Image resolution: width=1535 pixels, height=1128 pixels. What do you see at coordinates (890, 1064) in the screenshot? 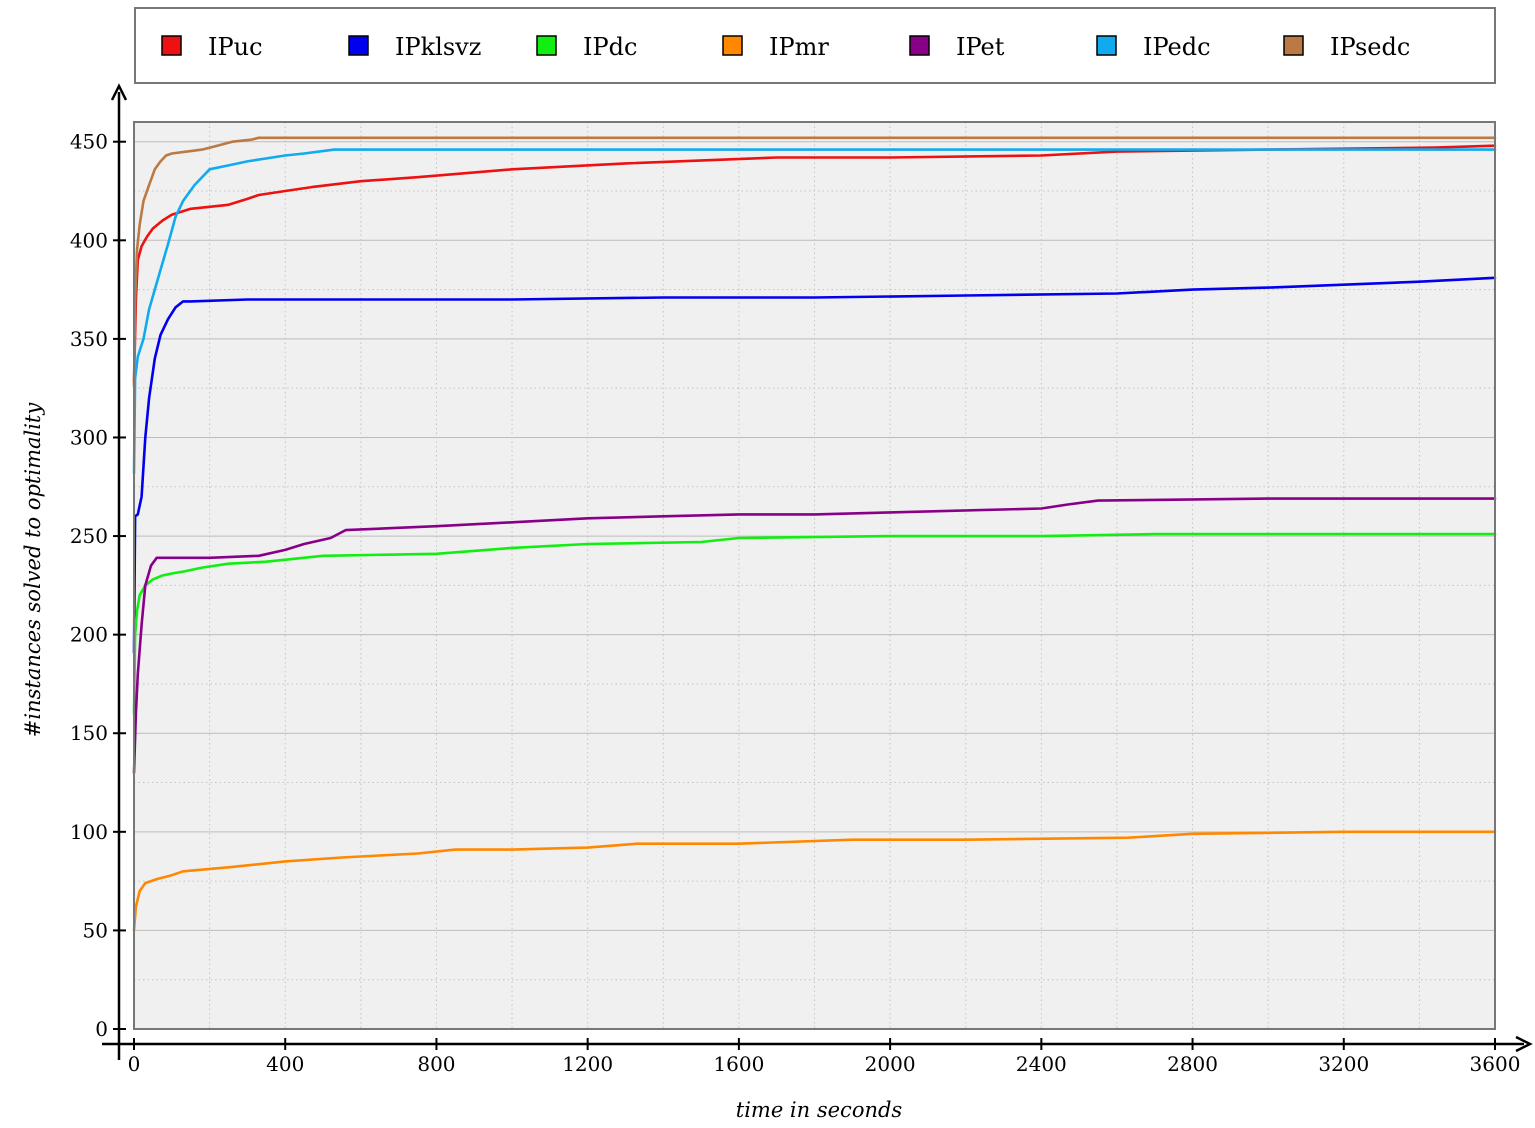
I see `x-tick-label: 2000` at bounding box center [890, 1064].